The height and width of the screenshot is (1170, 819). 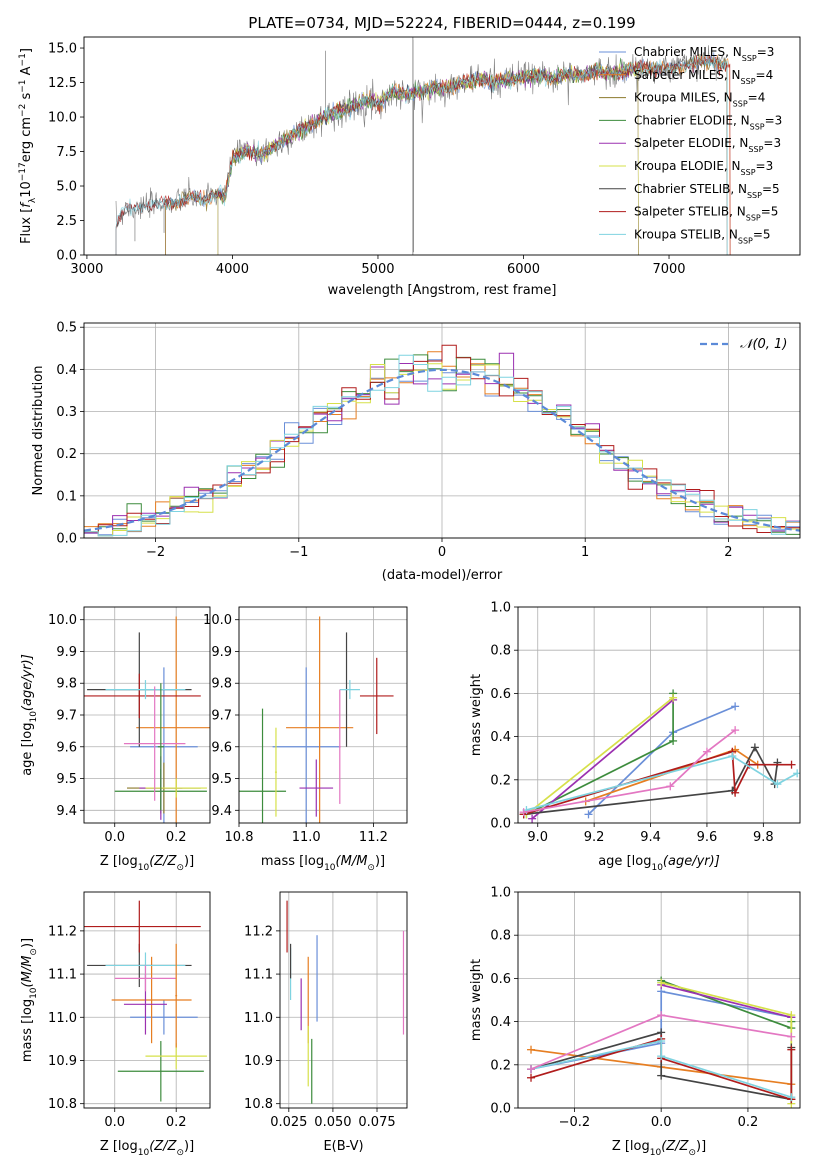 I want to click on x-axis-label-part: (M/M, so click(x=352, y=861).